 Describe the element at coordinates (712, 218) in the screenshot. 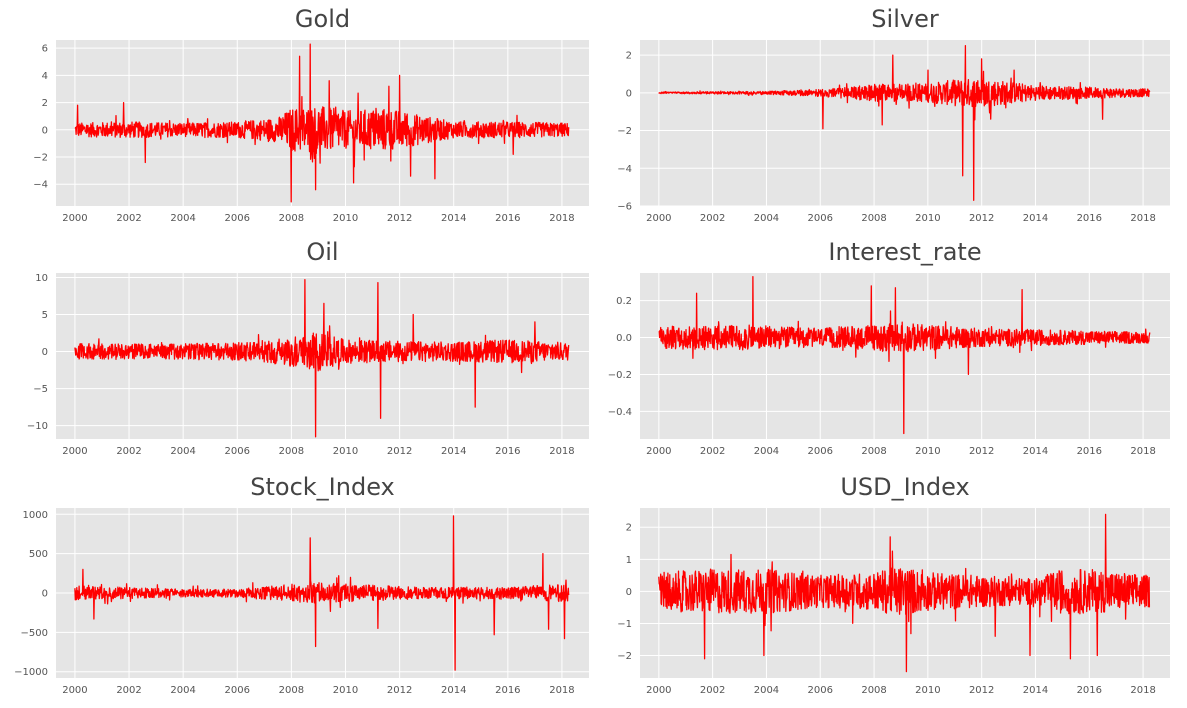

I see `silver-x-tick-label: 2002` at that location.